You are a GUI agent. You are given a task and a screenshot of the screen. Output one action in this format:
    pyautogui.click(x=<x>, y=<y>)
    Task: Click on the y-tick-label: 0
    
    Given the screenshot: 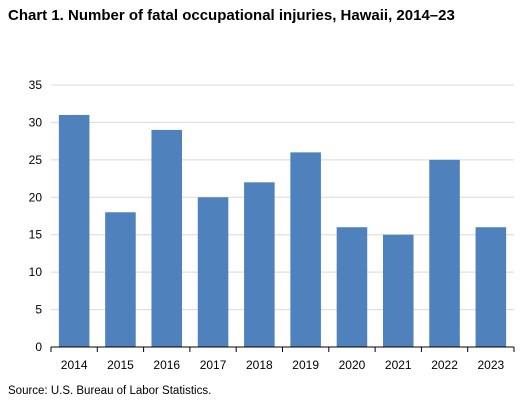 What is the action you would take?
    pyautogui.click(x=38, y=347)
    